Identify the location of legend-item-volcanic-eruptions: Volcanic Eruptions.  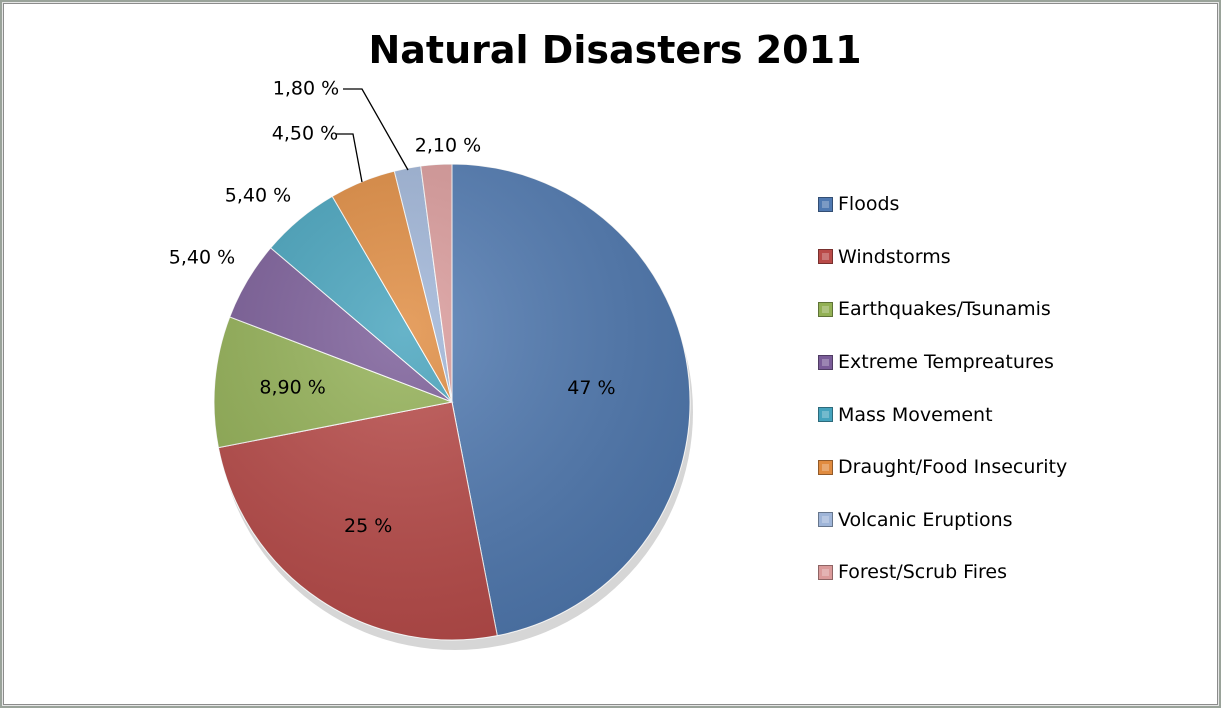
(942, 520).